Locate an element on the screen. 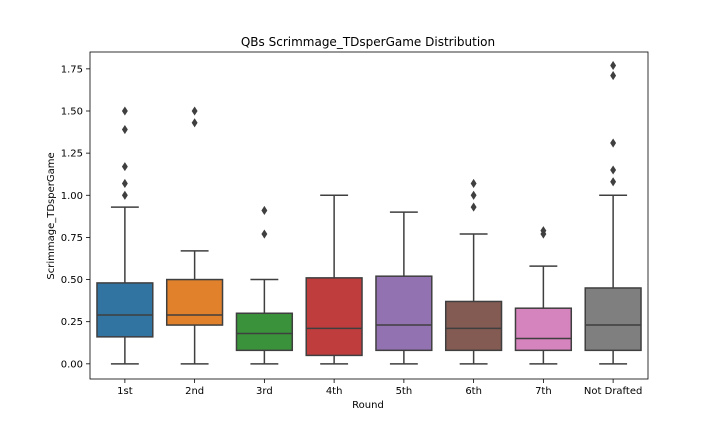 This screenshot has width=720, height=432. y-tick-label: 0.50 is located at coordinates (72, 280).